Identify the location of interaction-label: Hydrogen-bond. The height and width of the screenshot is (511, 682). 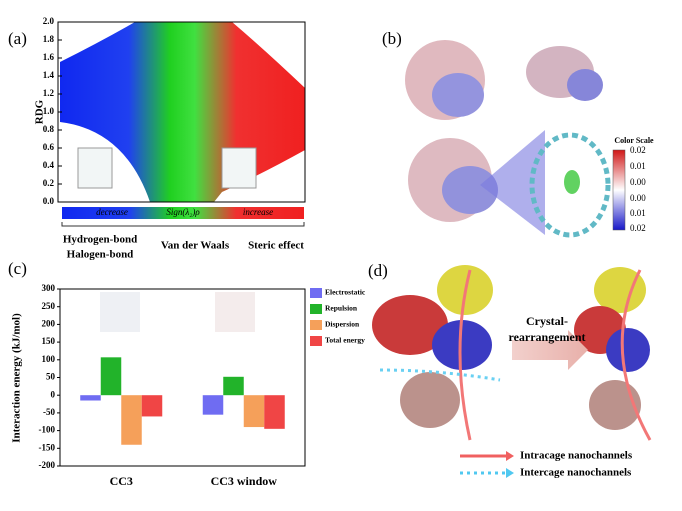
(100, 240).